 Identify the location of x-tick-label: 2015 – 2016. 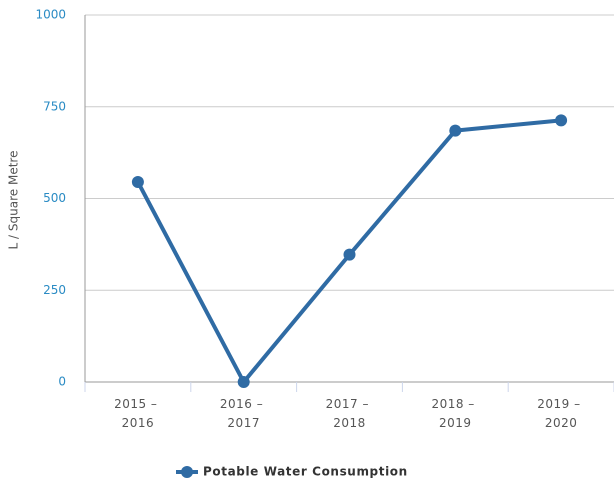
(138, 413).